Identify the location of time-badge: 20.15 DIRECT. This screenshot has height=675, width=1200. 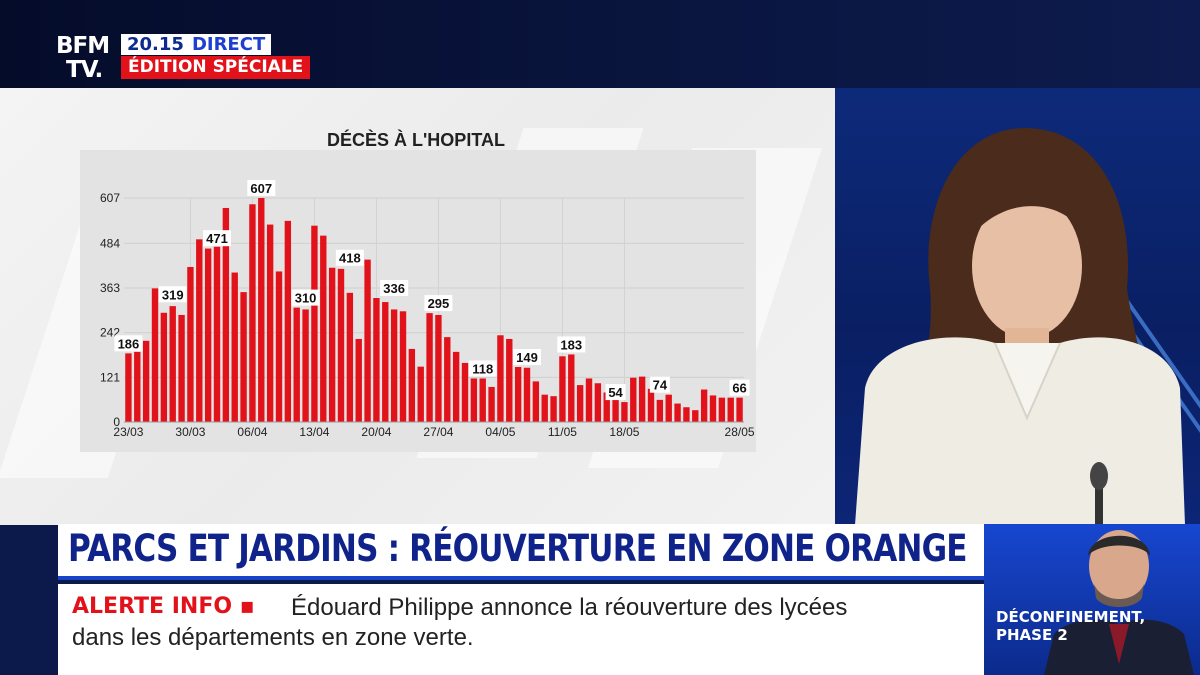
(196, 44).